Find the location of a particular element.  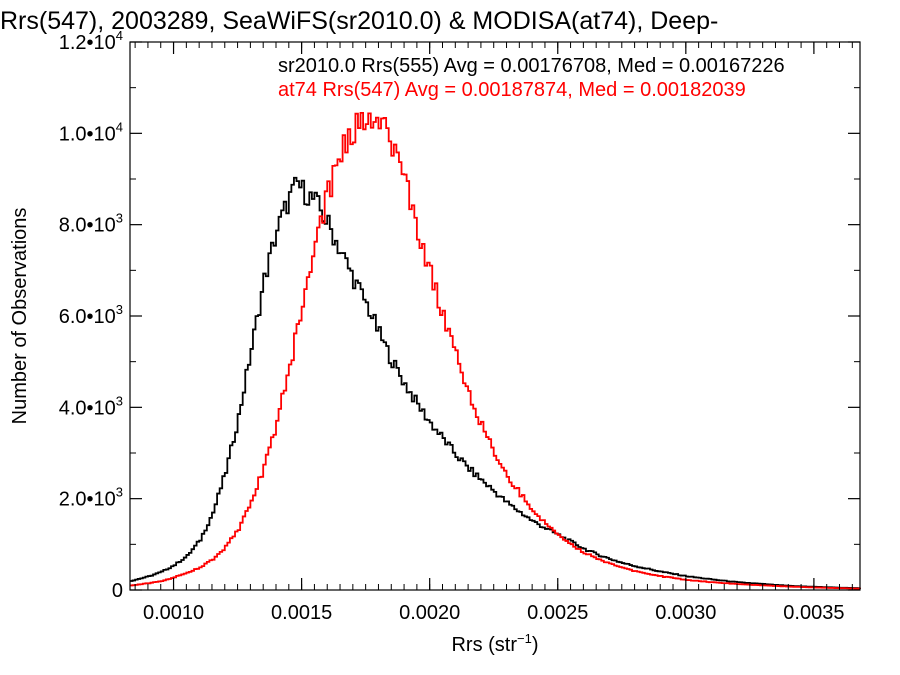

y-tick-label: 1.2•104 is located at coordinates (91, 41).